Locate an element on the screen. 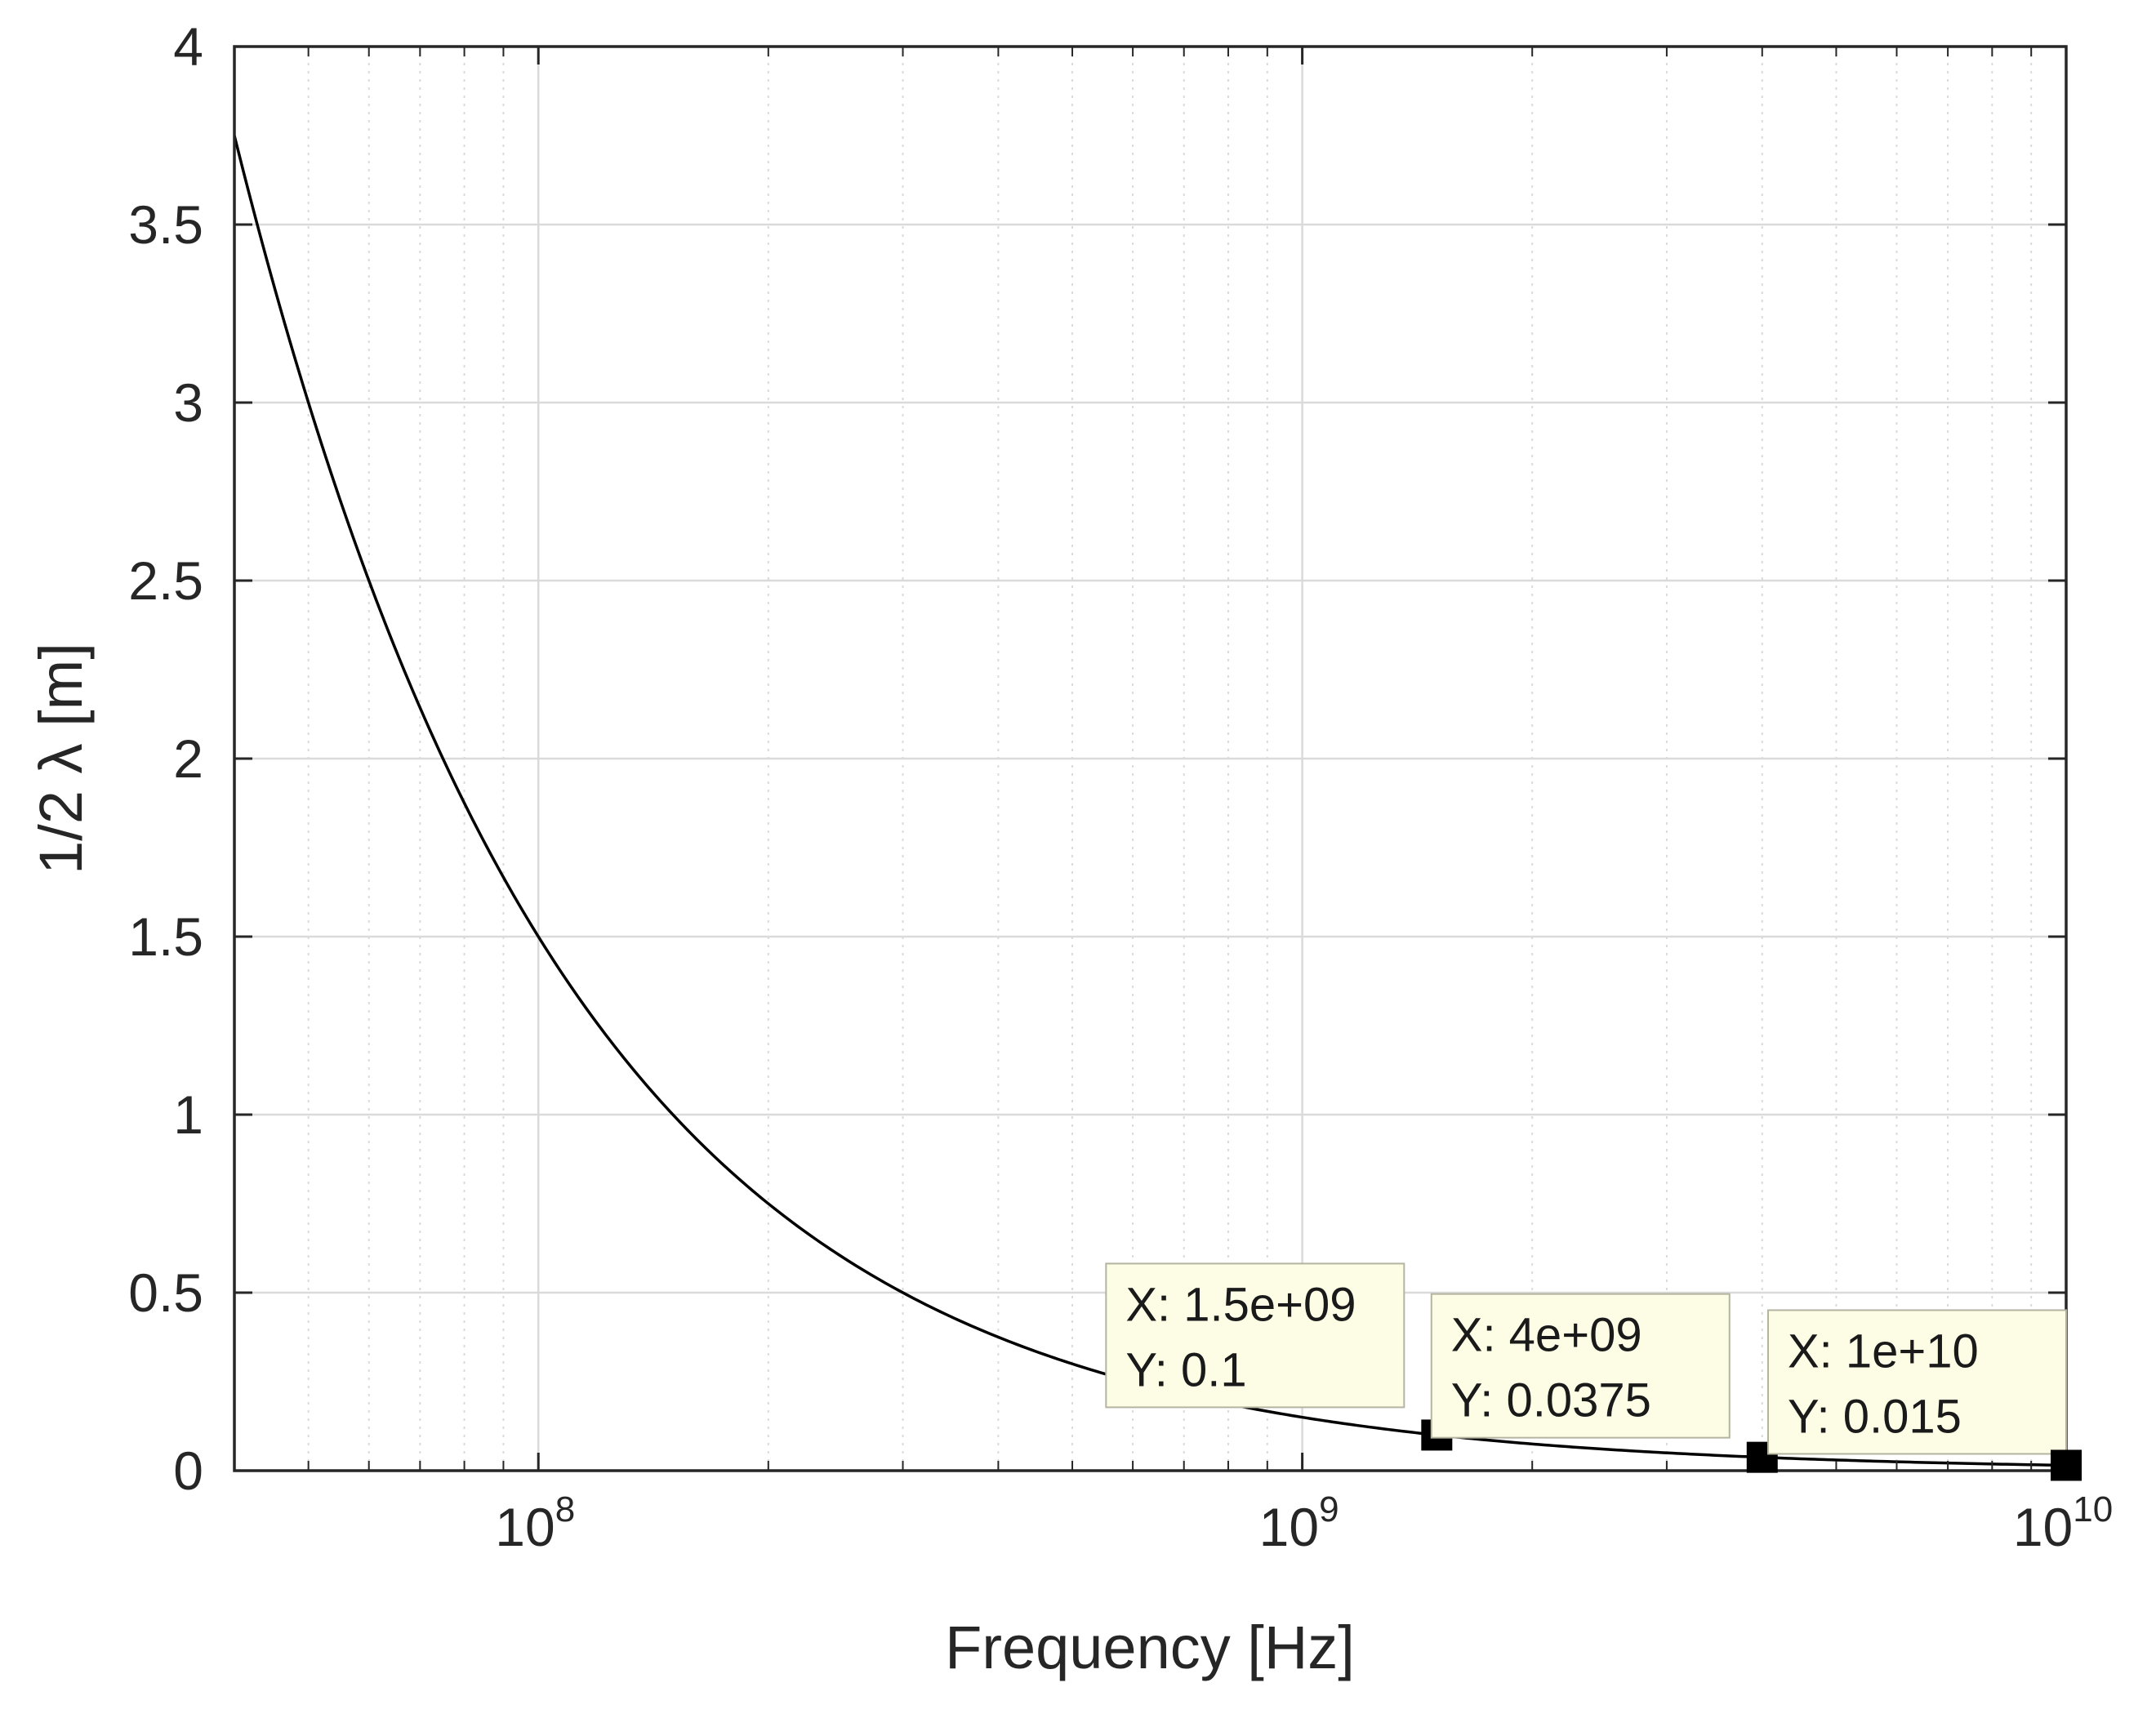  datatip: X: 4e+09 Y: 0.0375 is located at coordinates (1604, 1383).